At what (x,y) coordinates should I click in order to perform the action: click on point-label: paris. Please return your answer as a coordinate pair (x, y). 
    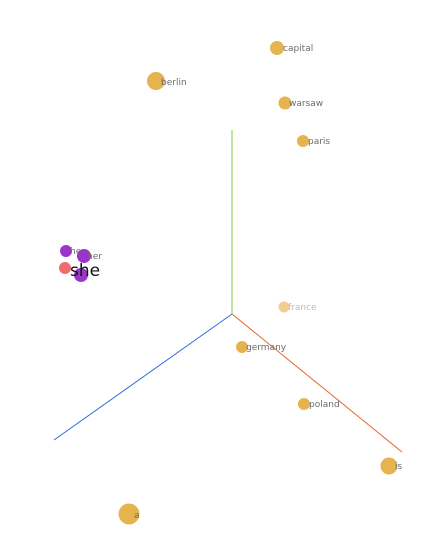
    Looking at the image, I should click on (319, 142).